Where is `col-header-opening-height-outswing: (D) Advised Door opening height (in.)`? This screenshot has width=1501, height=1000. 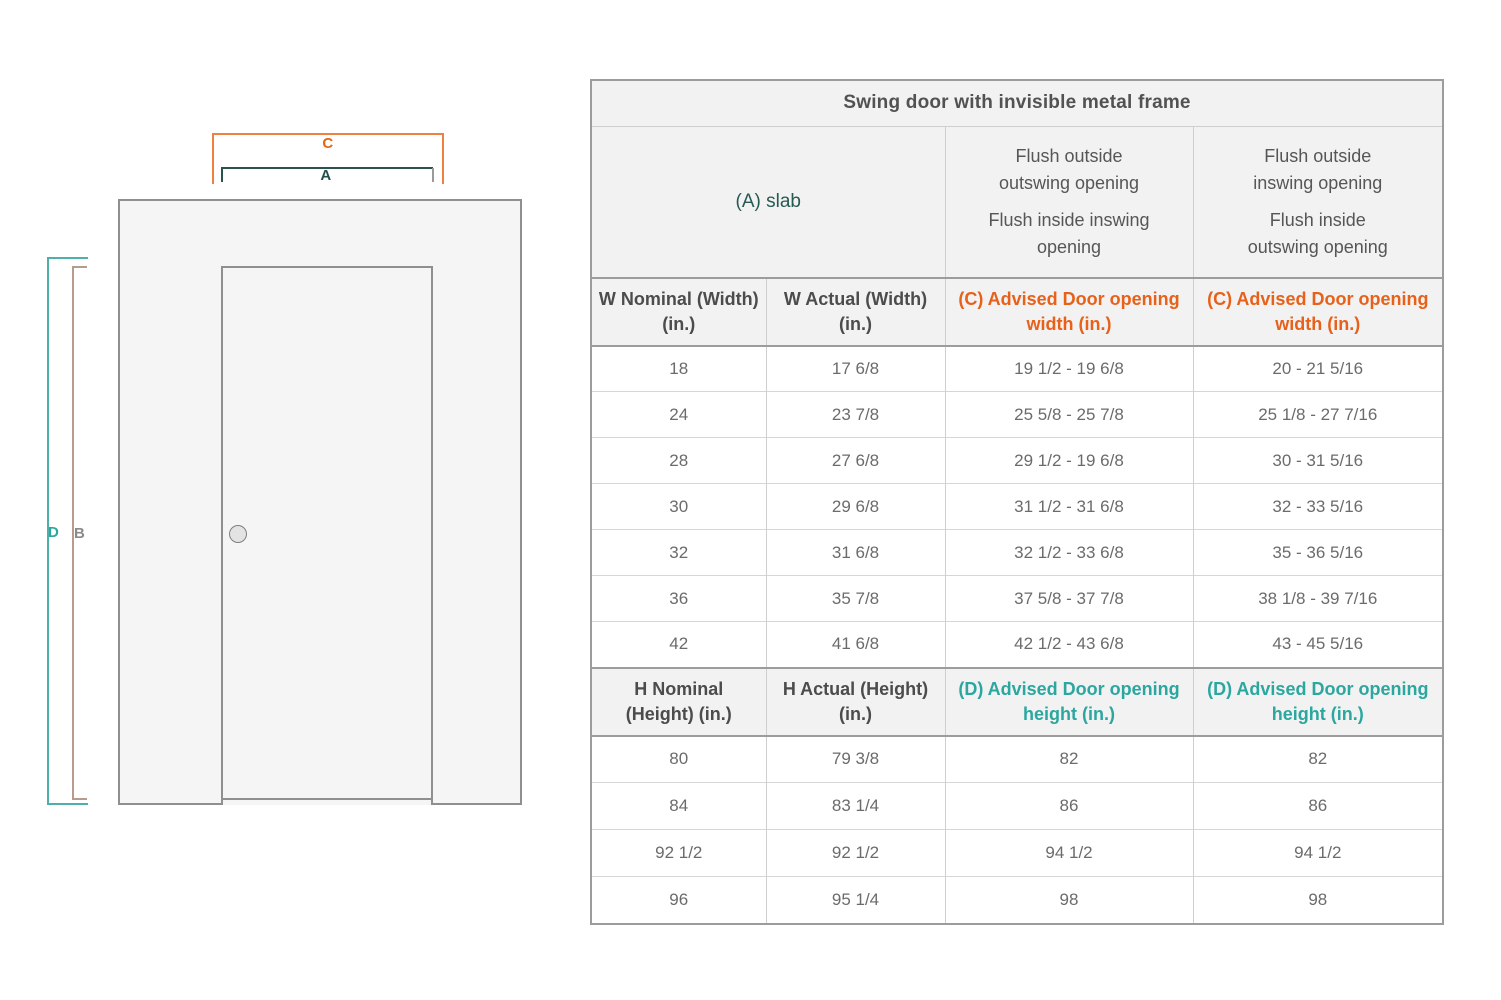
col-header-opening-height-outswing: (D) Advised Door opening height (in.) is located at coordinates (1068, 701).